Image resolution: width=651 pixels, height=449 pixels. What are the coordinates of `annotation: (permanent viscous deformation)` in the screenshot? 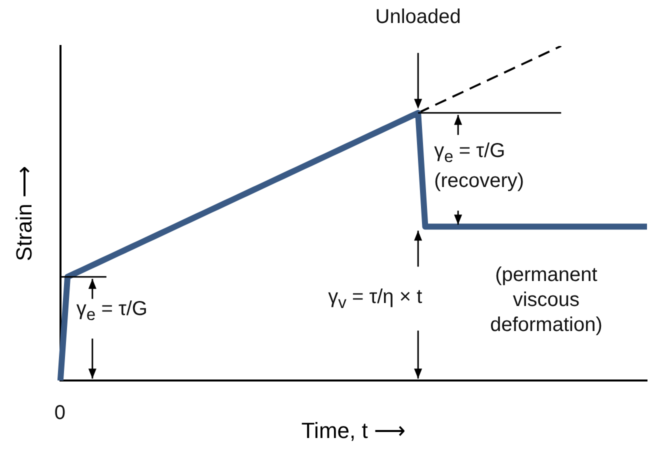 It's located at (546, 300).